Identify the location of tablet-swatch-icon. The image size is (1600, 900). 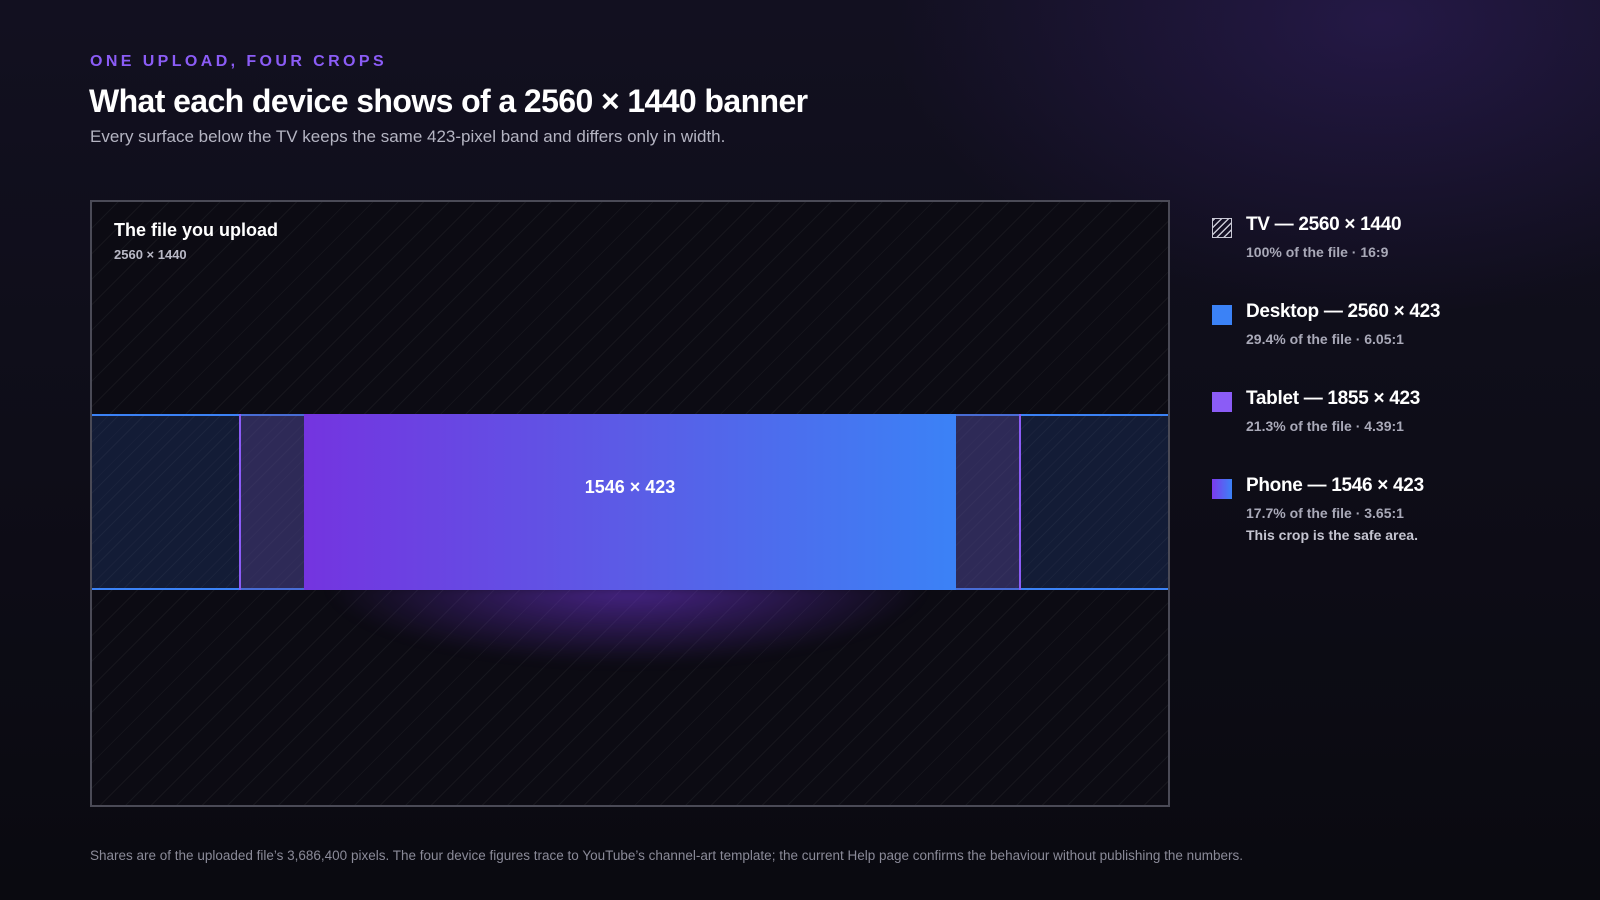
(1222, 402).